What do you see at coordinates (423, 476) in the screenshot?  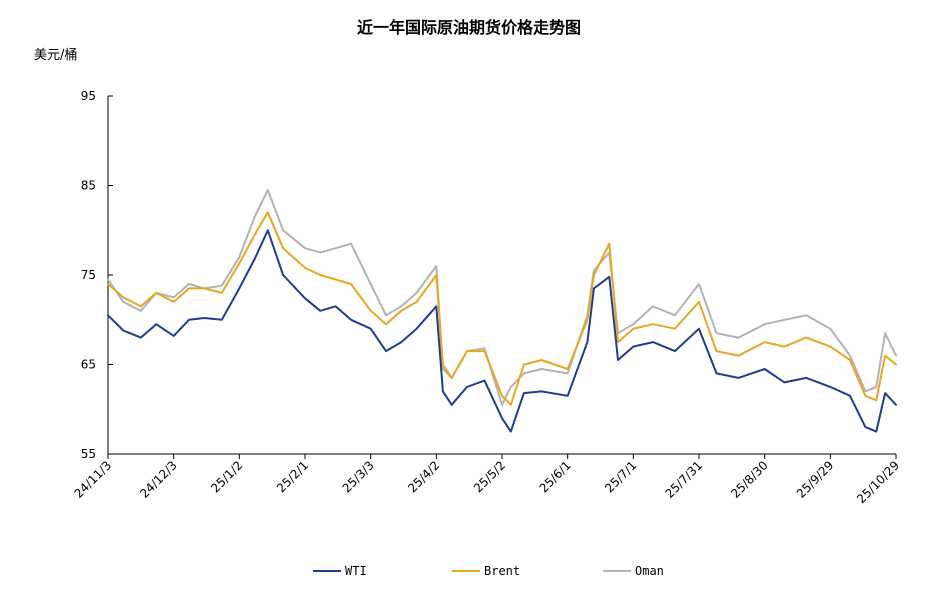 I see `x-tick-label: 25/4/2` at bounding box center [423, 476].